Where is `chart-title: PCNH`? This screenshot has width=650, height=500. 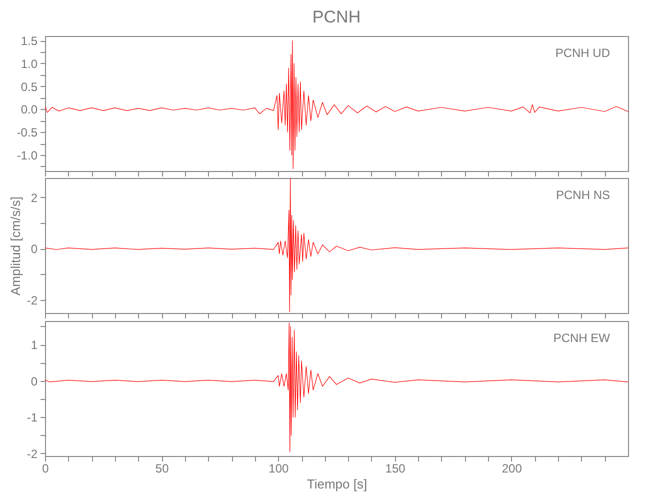
chart-title: PCNH is located at coordinates (336, 17).